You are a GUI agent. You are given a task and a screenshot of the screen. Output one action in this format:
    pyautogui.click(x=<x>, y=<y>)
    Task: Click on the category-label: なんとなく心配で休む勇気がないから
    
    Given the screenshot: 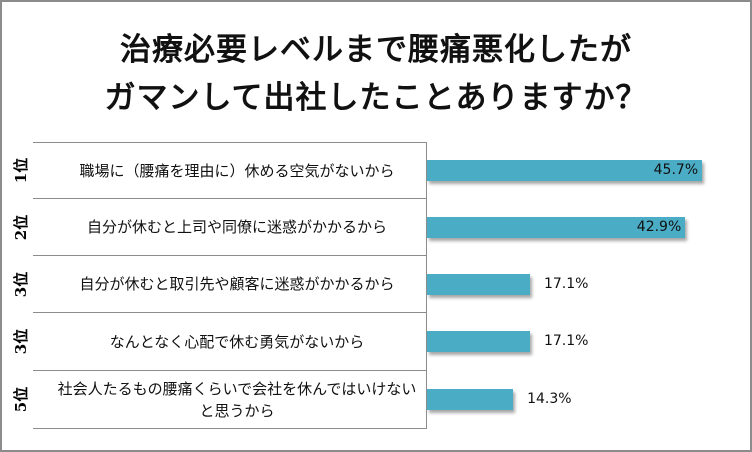 What is the action you would take?
    pyautogui.click(x=237, y=341)
    